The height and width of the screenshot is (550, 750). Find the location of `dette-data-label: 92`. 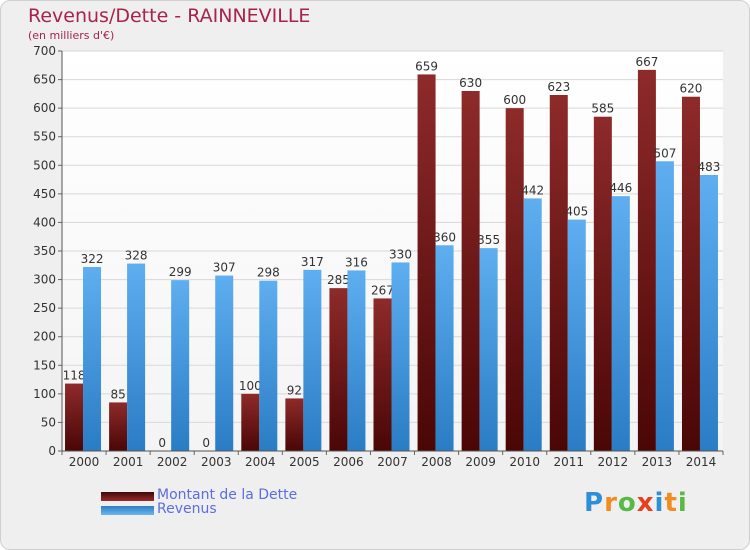

dette-data-label: 92 is located at coordinates (294, 390).